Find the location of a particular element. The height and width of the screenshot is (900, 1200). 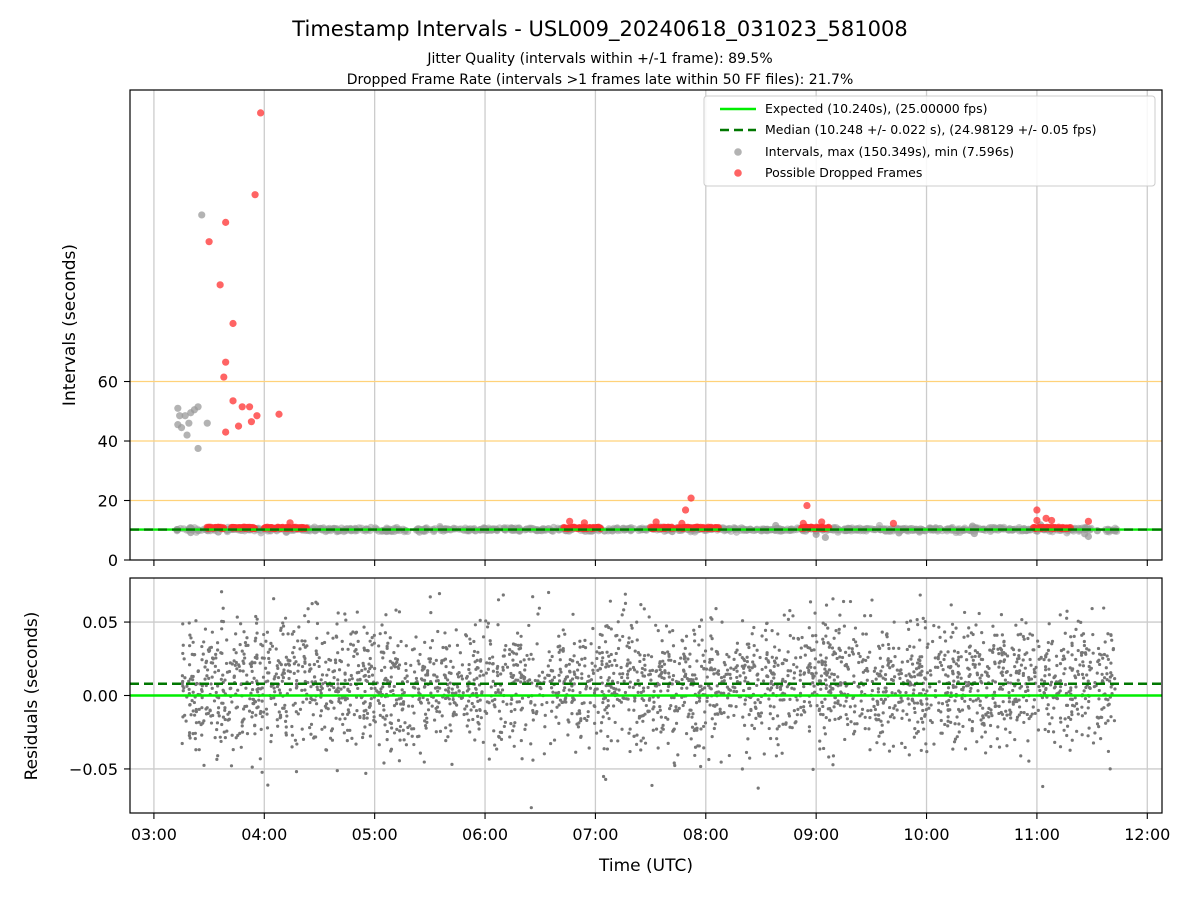

x-tick-label: 09:00 is located at coordinates (816, 834).